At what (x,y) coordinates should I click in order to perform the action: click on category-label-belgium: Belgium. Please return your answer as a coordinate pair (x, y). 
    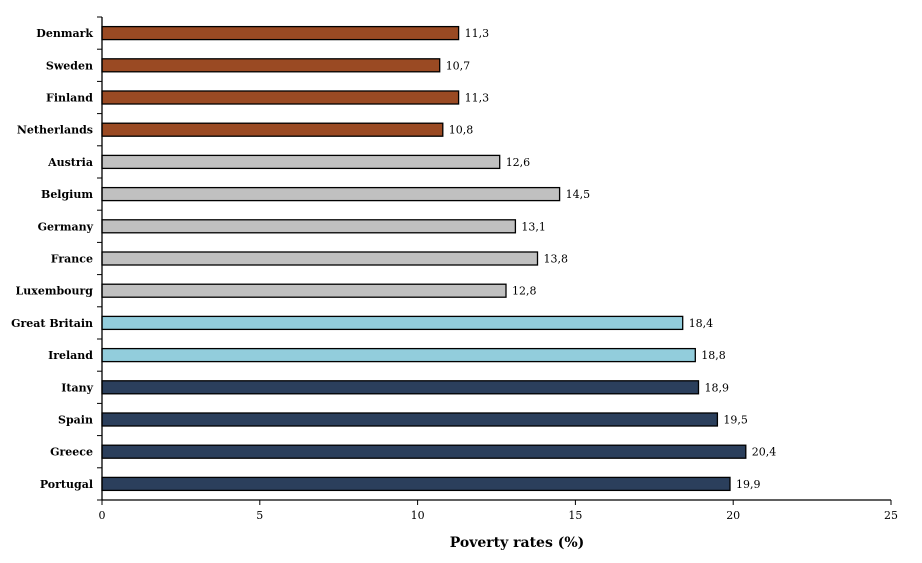
    Looking at the image, I should click on (67, 194).